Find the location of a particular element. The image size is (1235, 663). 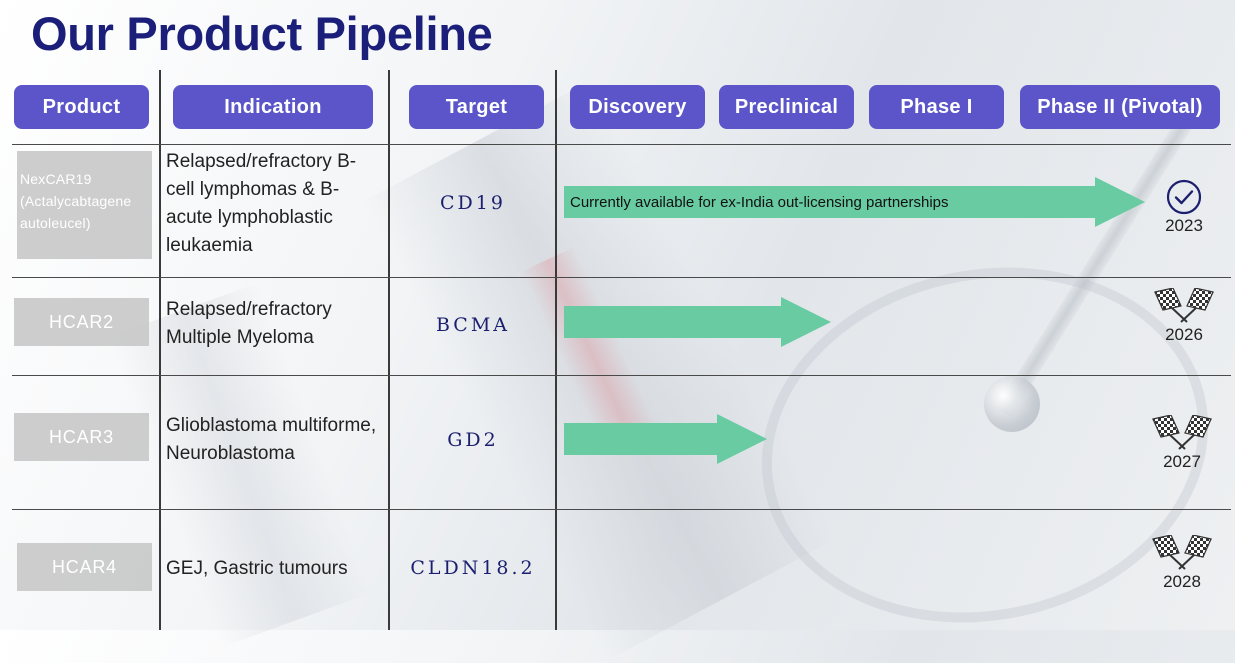

header-preclinical: Preclinical is located at coordinates (786, 107).